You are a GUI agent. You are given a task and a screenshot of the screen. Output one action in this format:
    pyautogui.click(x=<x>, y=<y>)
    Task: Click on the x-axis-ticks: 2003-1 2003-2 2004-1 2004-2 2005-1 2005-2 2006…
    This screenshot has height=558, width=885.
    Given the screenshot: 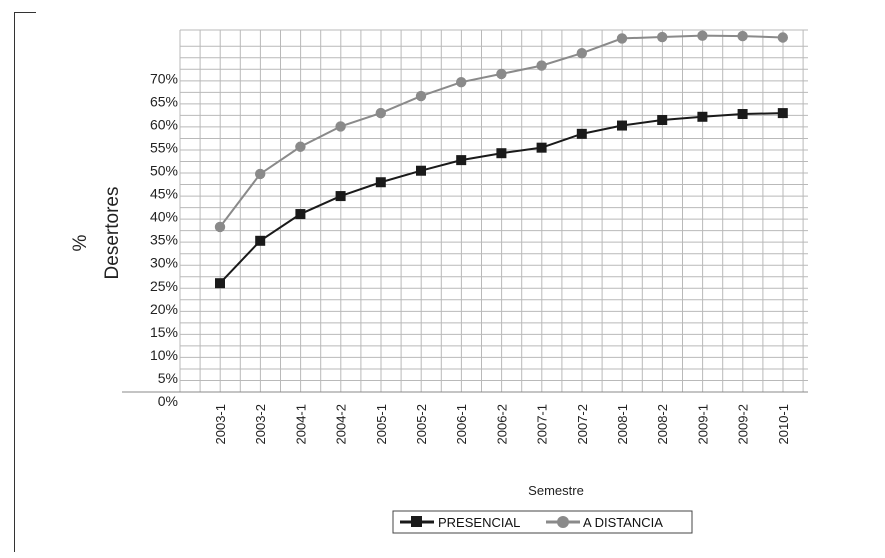 What is the action you would take?
    pyautogui.click(x=502, y=424)
    